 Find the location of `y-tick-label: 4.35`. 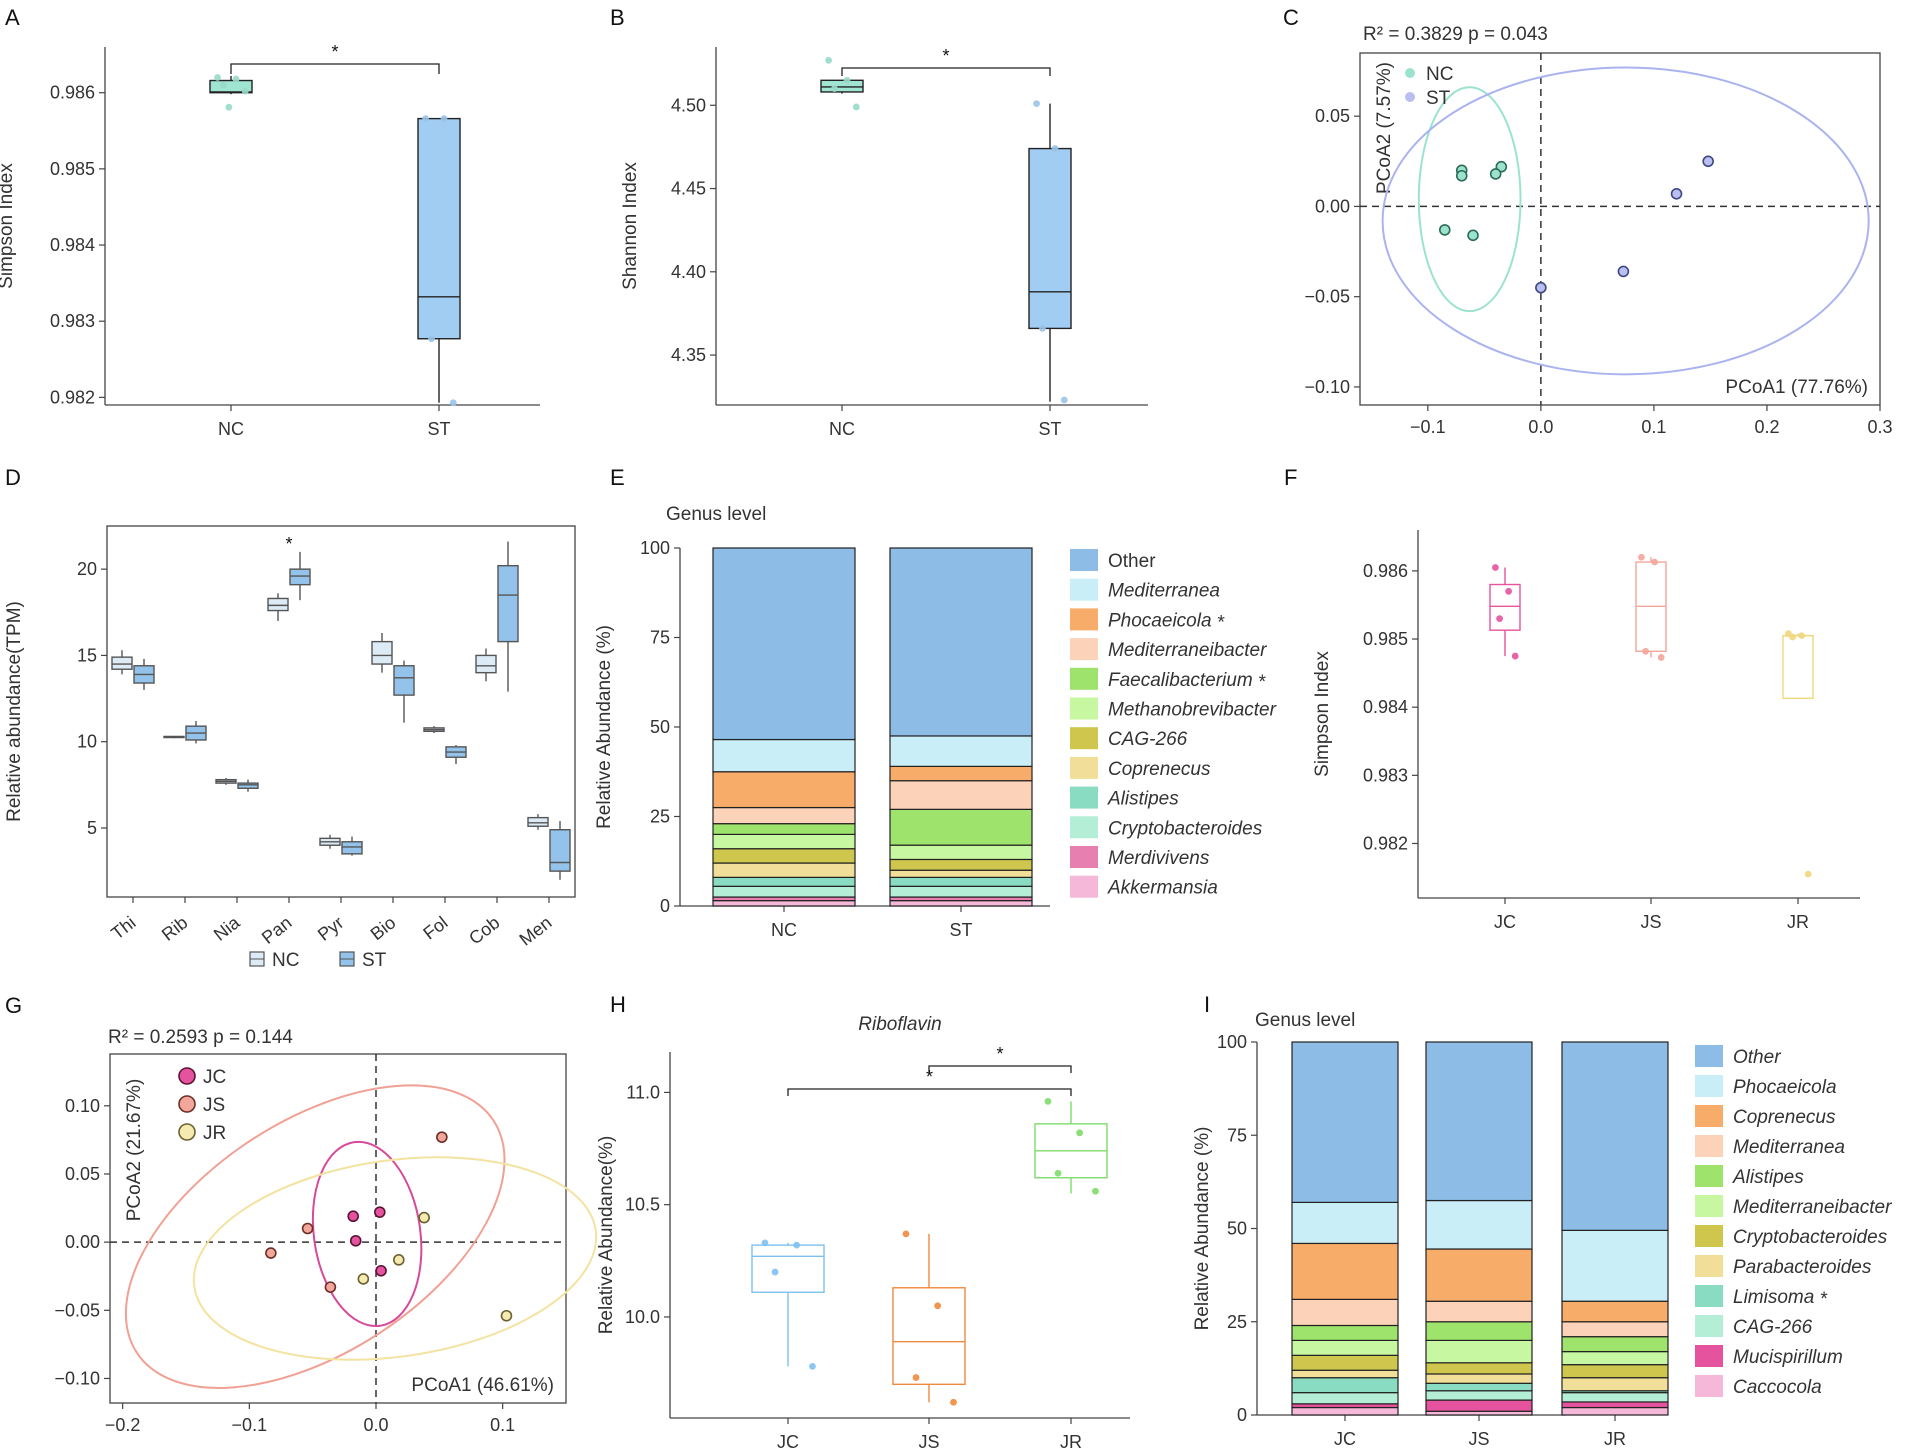

y-tick-label: 4.35 is located at coordinates (688, 355).